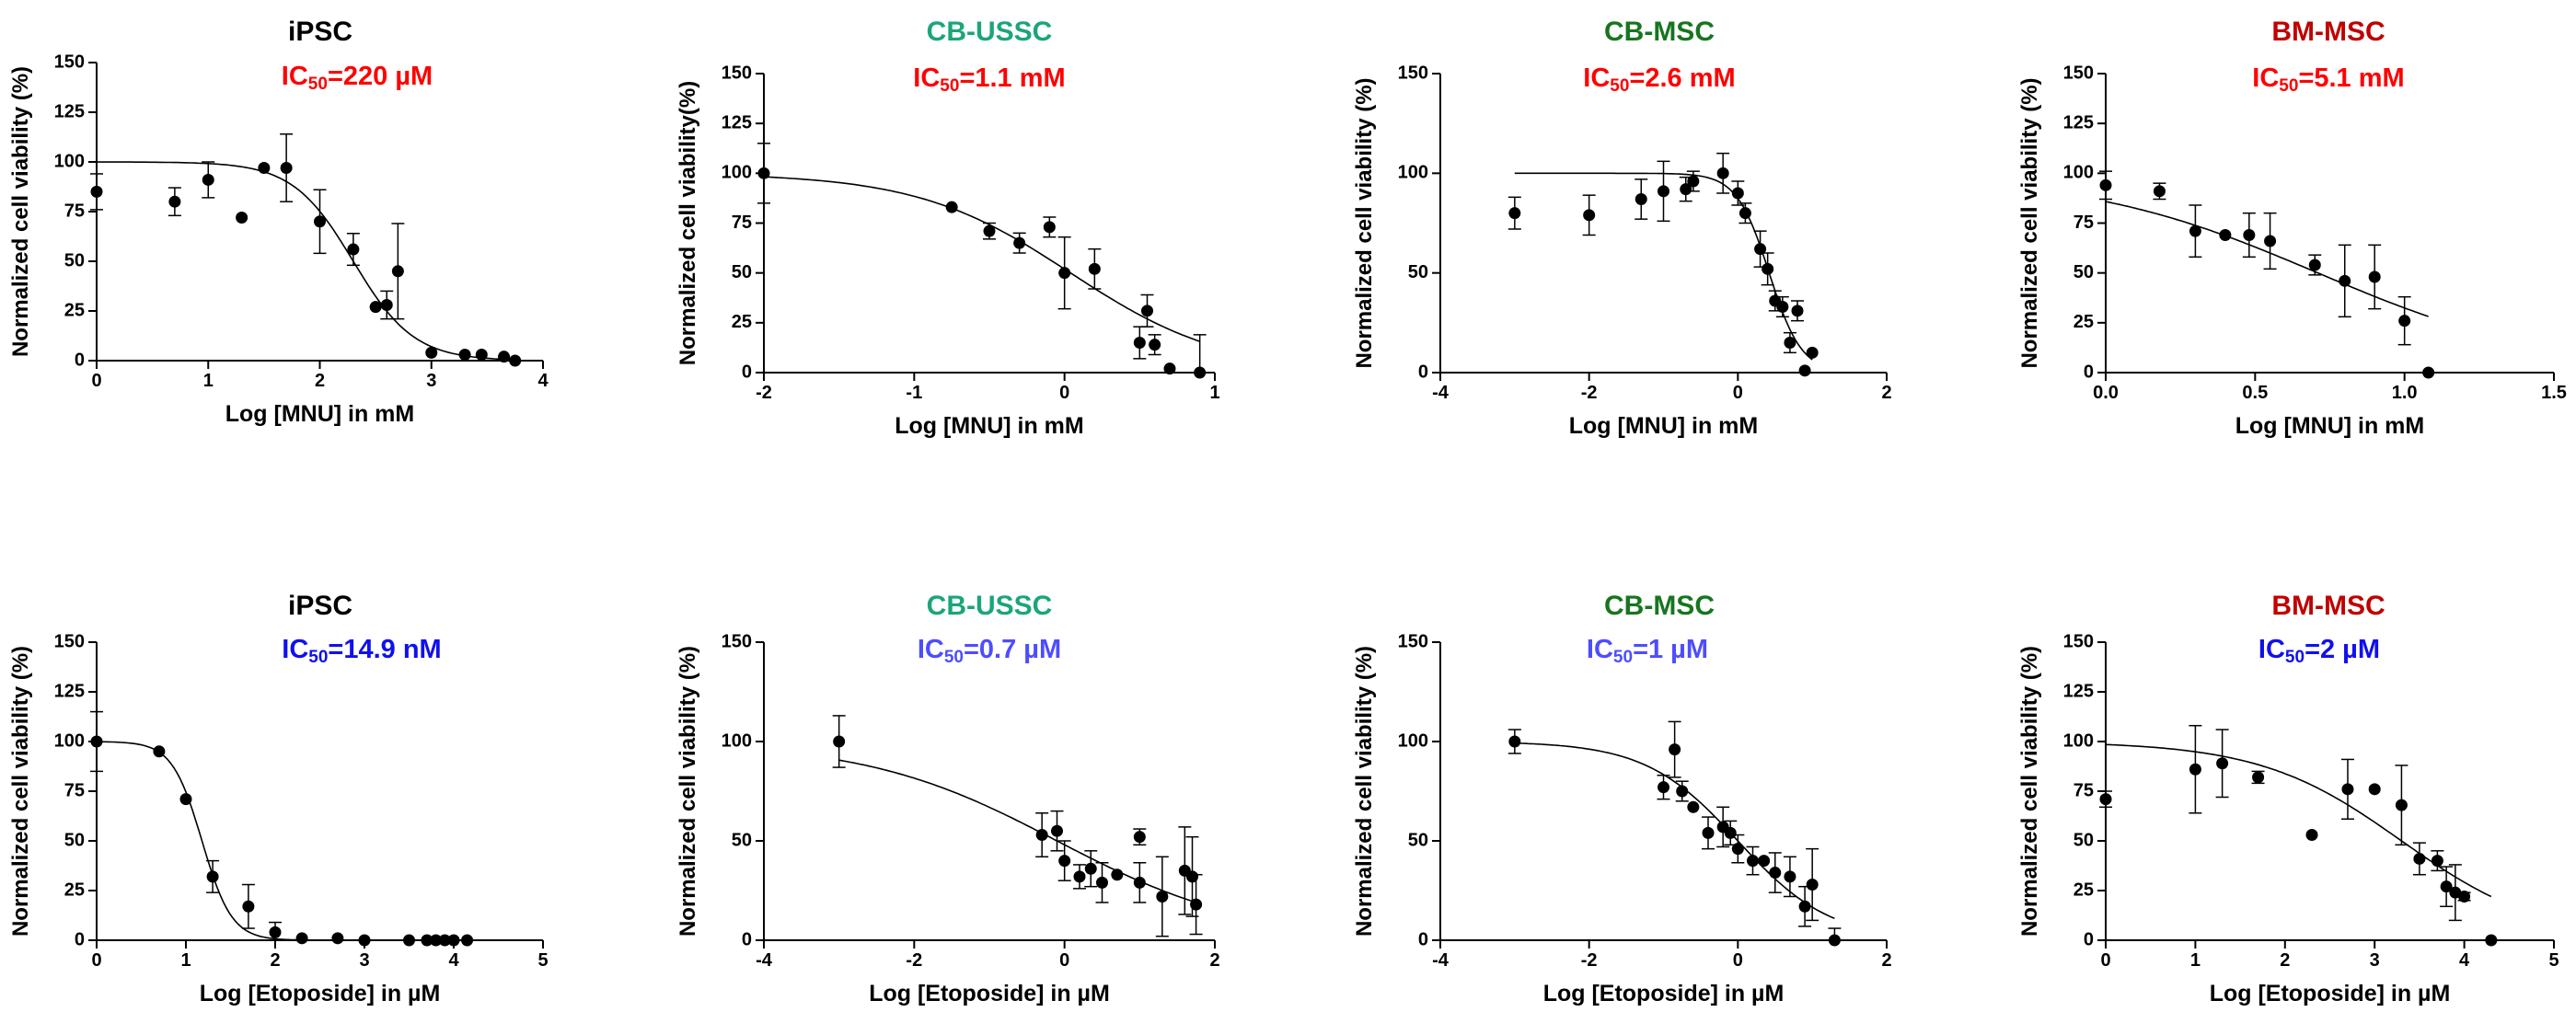  What do you see at coordinates (69, 62) in the screenshot?
I see `y-tick-label: 150` at bounding box center [69, 62].